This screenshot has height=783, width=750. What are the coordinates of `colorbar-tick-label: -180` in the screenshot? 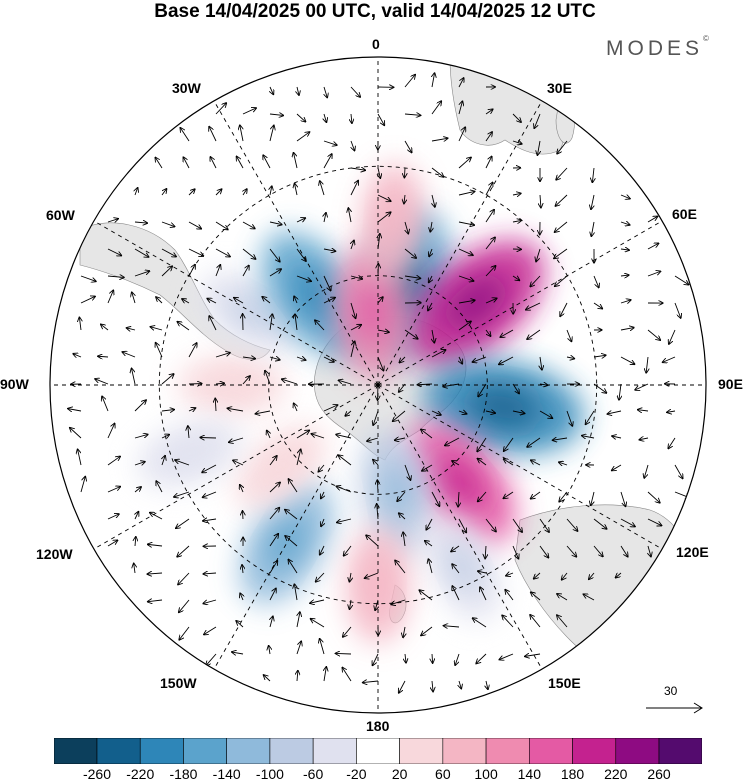 It's located at (183, 774).